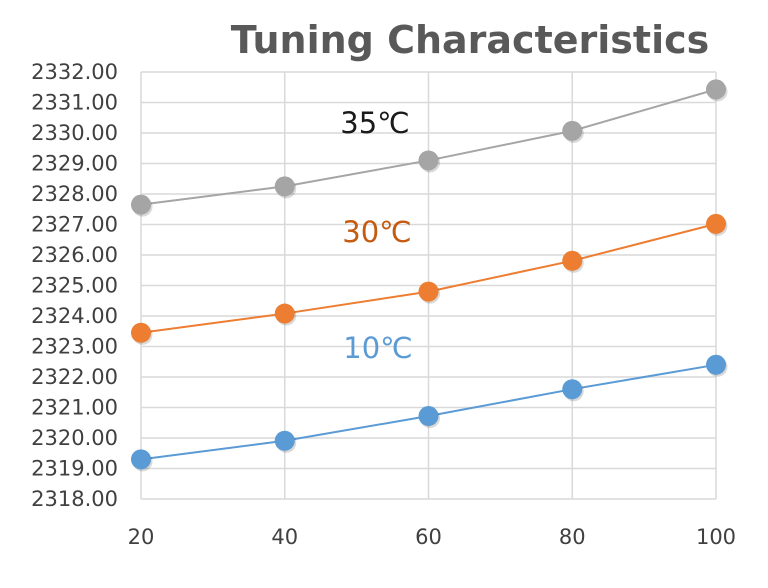  I want to click on y-tick-label: 2324.00, so click(74, 316).